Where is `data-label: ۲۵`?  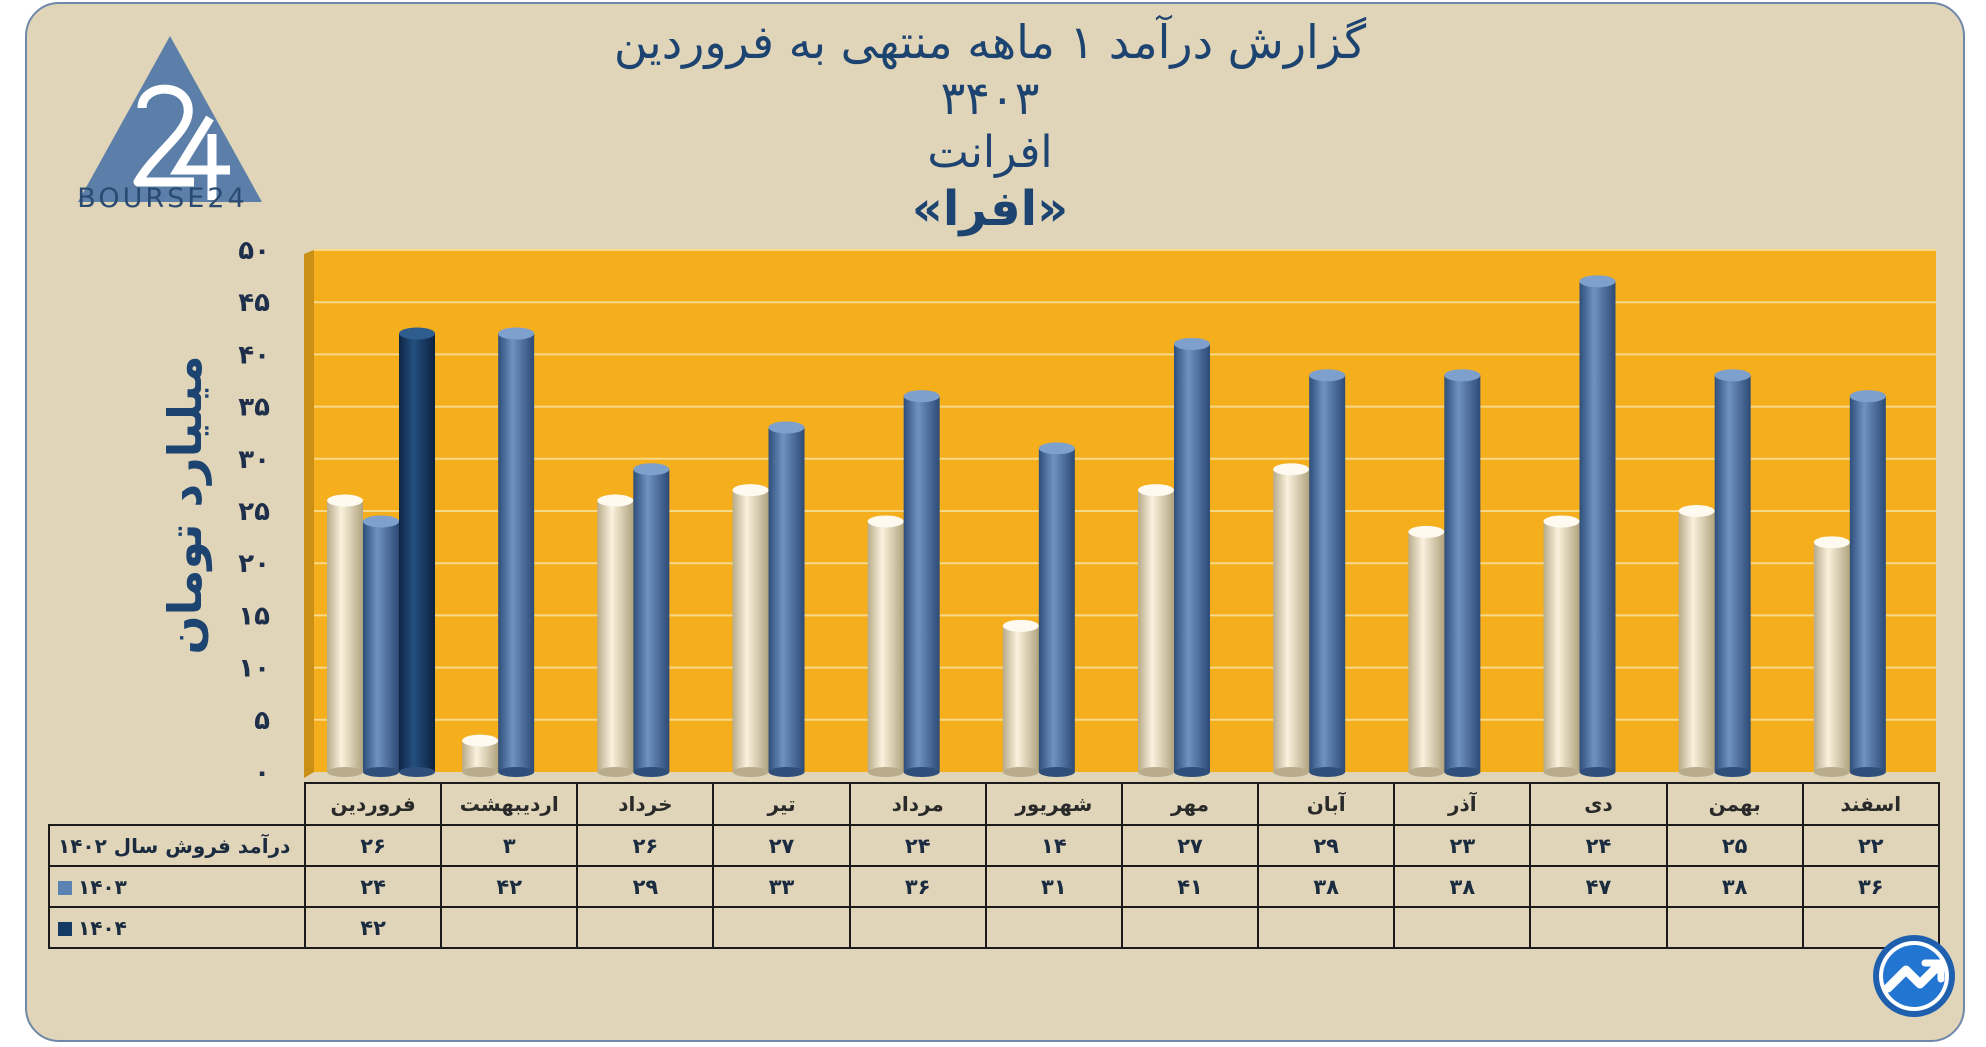 data-label: ۲۵ is located at coordinates (1734, 845).